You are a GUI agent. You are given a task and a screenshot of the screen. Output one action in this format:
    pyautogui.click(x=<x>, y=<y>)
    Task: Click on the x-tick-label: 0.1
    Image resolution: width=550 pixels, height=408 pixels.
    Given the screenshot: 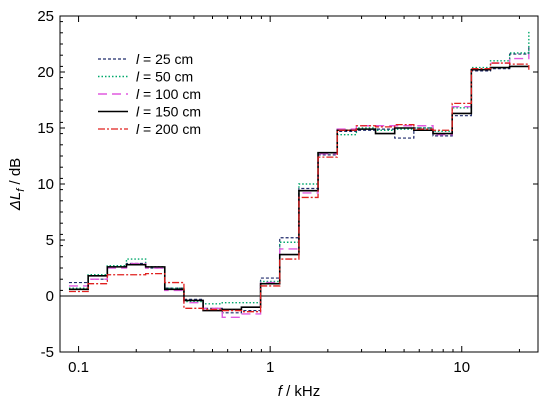 What is the action you would take?
    pyautogui.click(x=78, y=367)
    